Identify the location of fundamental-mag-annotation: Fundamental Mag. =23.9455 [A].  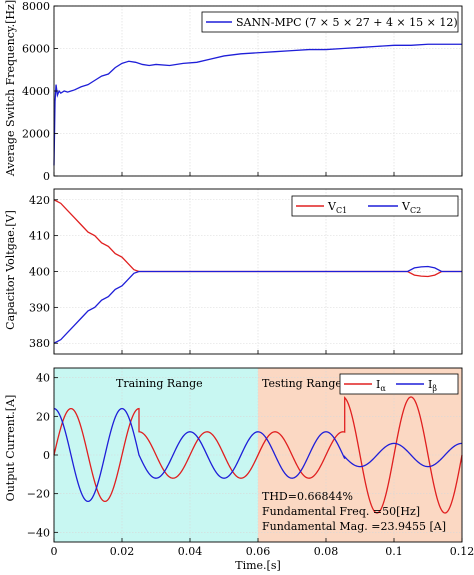
(354, 526).